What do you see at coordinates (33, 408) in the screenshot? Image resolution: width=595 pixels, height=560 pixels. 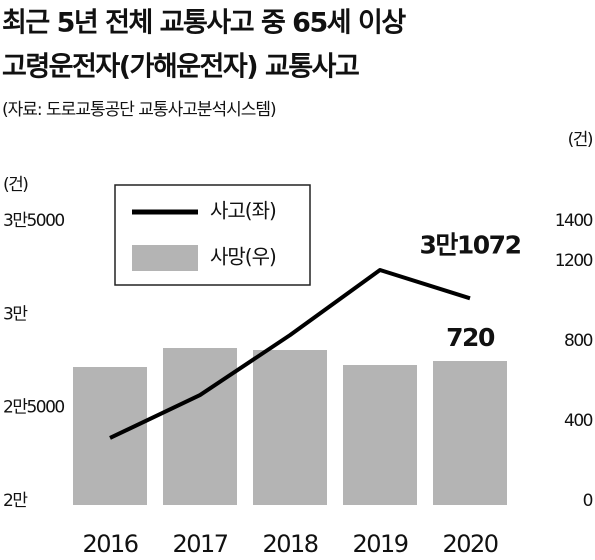 I see `y-tick-label: 2만5000` at bounding box center [33, 408].